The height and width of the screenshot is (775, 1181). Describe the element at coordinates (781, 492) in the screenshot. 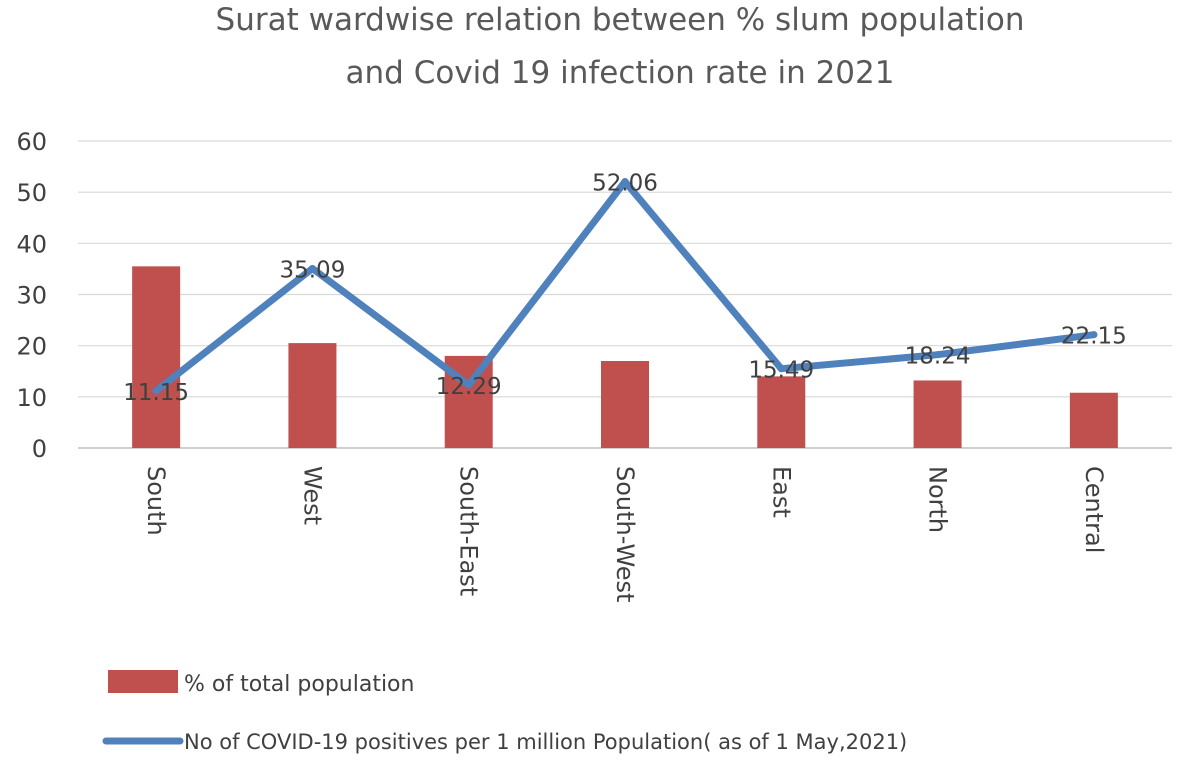

I see `x-tick-label-east: East` at that location.